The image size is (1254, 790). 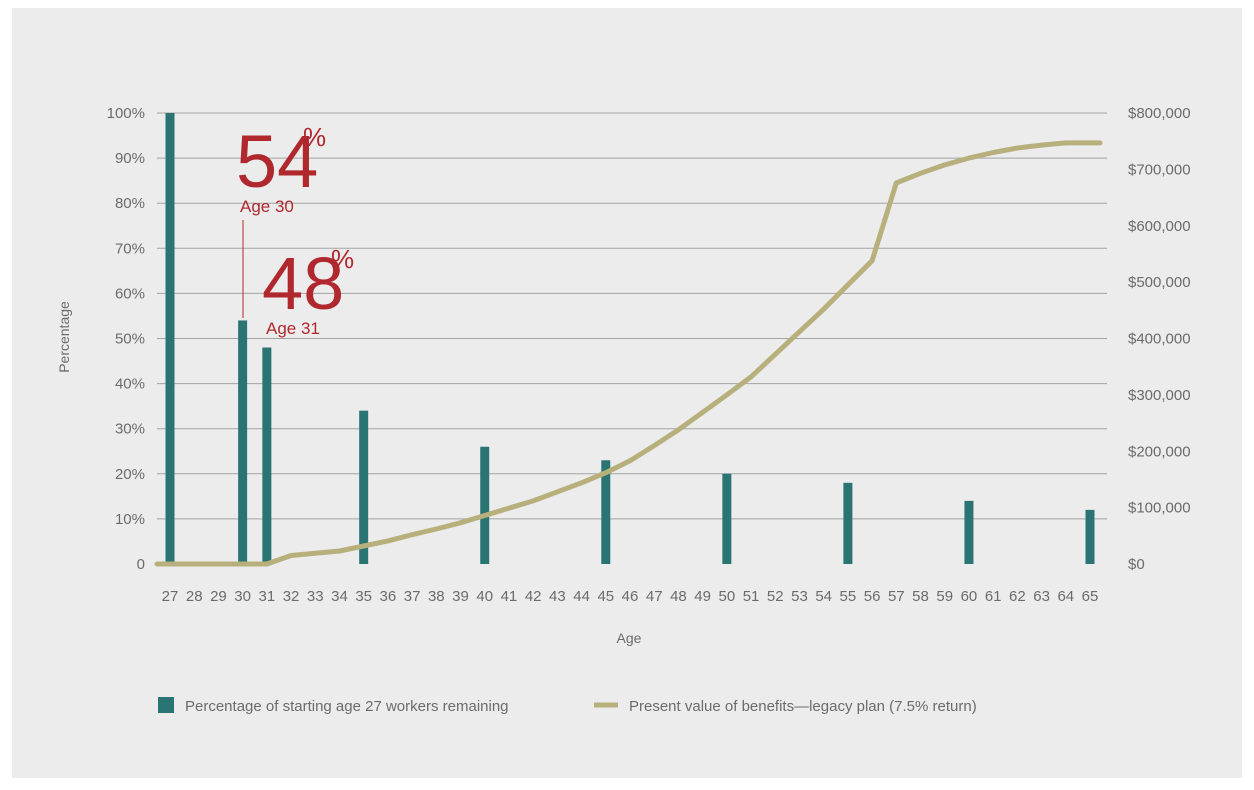 I want to click on x-tick-label: 36, so click(x=388, y=596).